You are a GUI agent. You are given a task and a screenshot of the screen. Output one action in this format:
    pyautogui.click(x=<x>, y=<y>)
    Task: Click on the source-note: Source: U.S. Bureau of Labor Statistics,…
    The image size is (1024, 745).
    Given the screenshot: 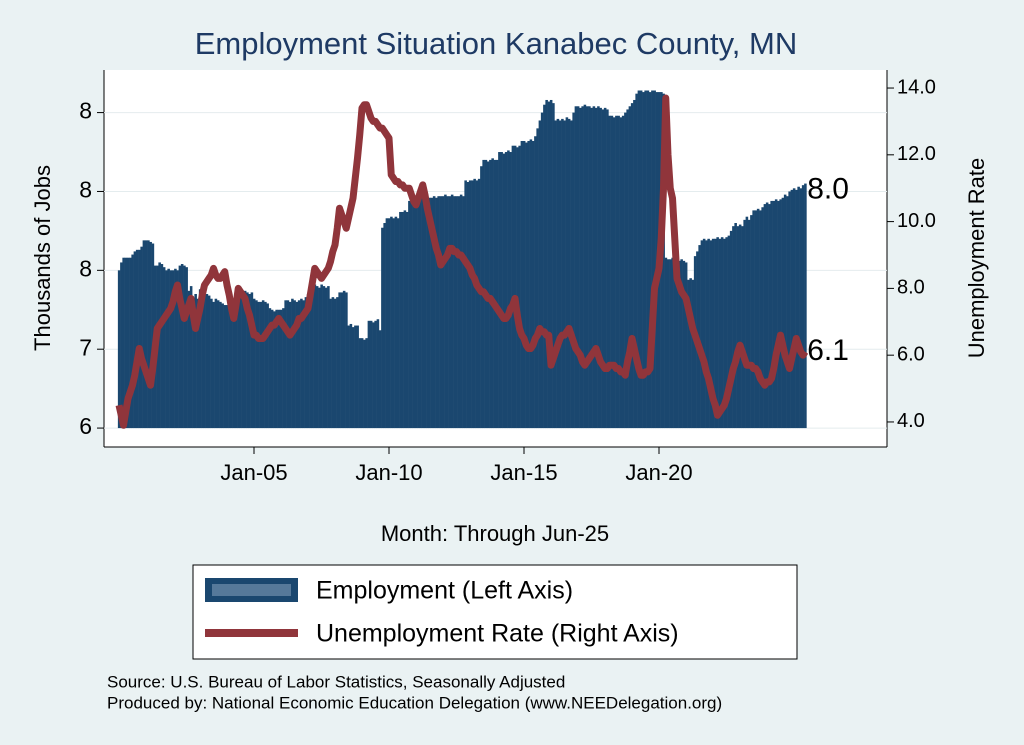 What is the action you would take?
    pyautogui.click(x=336, y=681)
    